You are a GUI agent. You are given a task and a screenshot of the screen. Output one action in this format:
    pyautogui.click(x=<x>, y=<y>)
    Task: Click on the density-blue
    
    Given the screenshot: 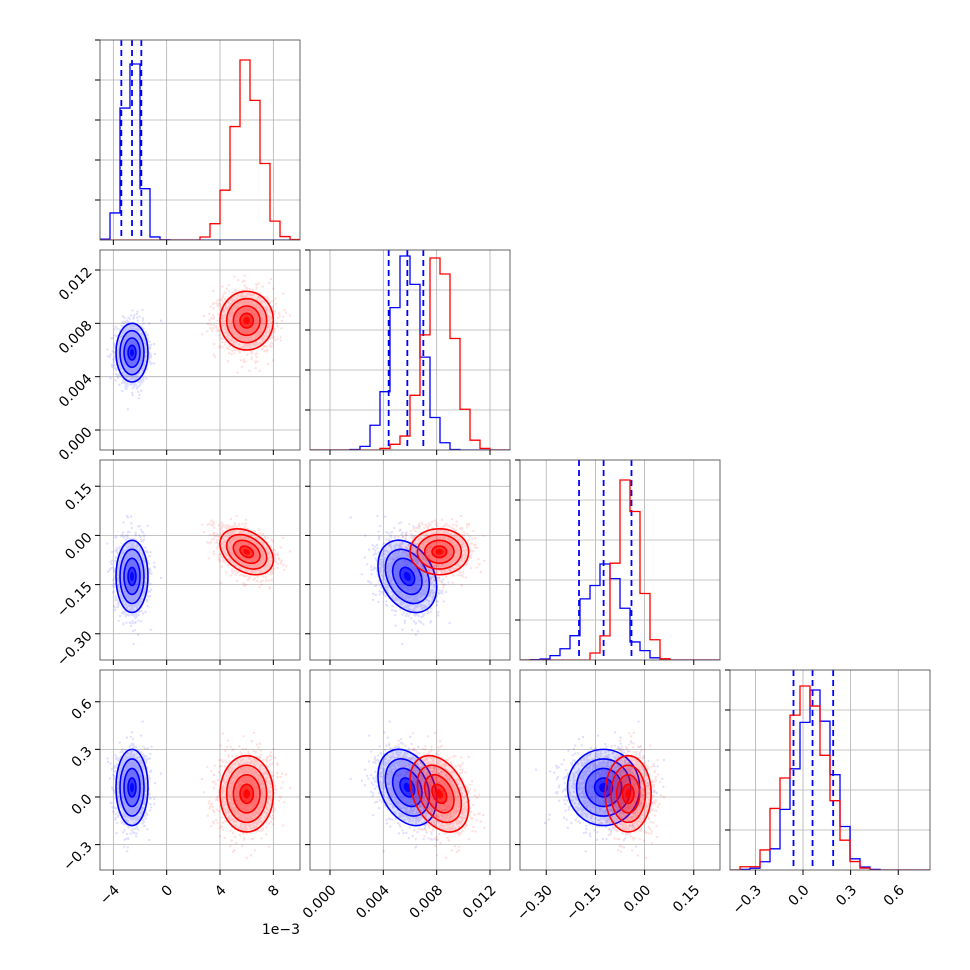 What is the action you would take?
    pyautogui.click(x=132, y=352)
    